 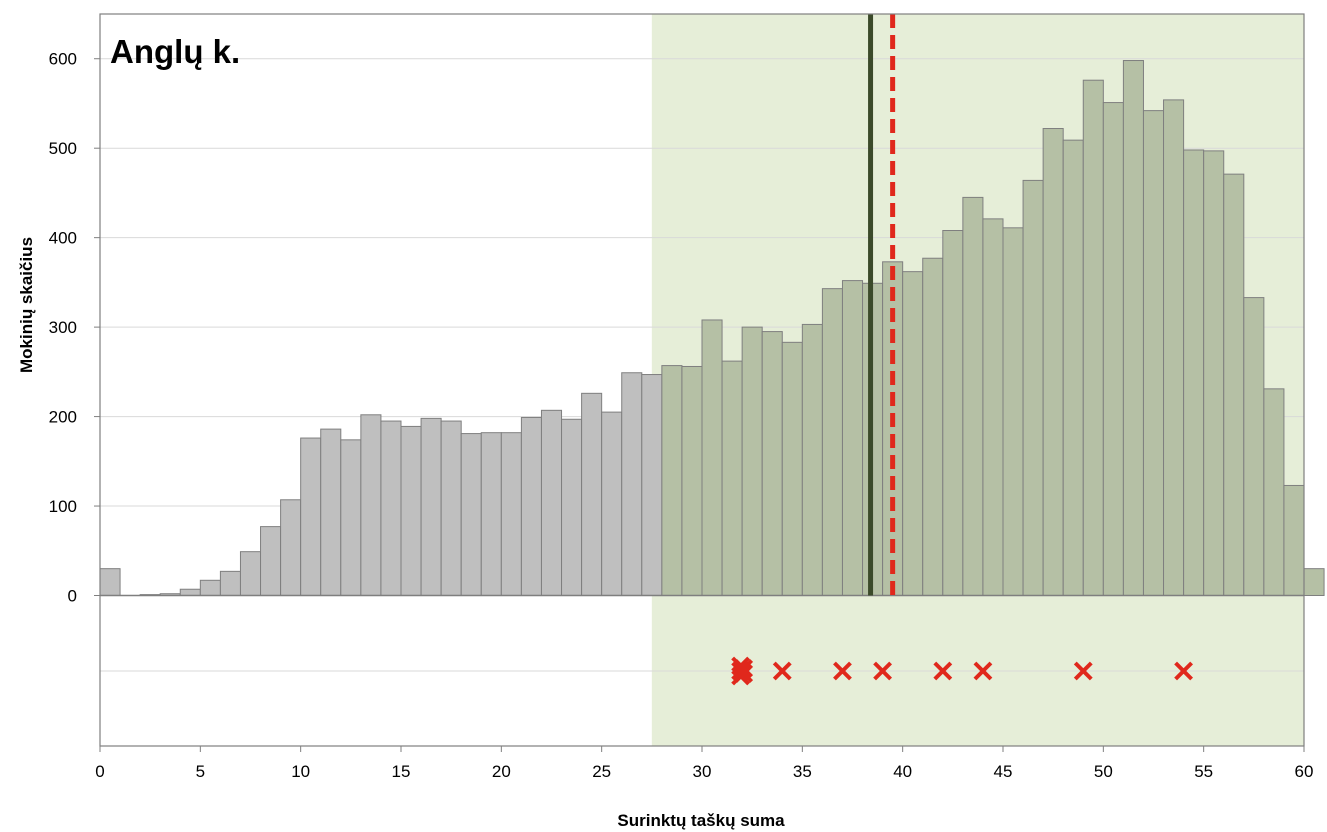 I want to click on y-tick-label: 200, so click(x=63, y=417).